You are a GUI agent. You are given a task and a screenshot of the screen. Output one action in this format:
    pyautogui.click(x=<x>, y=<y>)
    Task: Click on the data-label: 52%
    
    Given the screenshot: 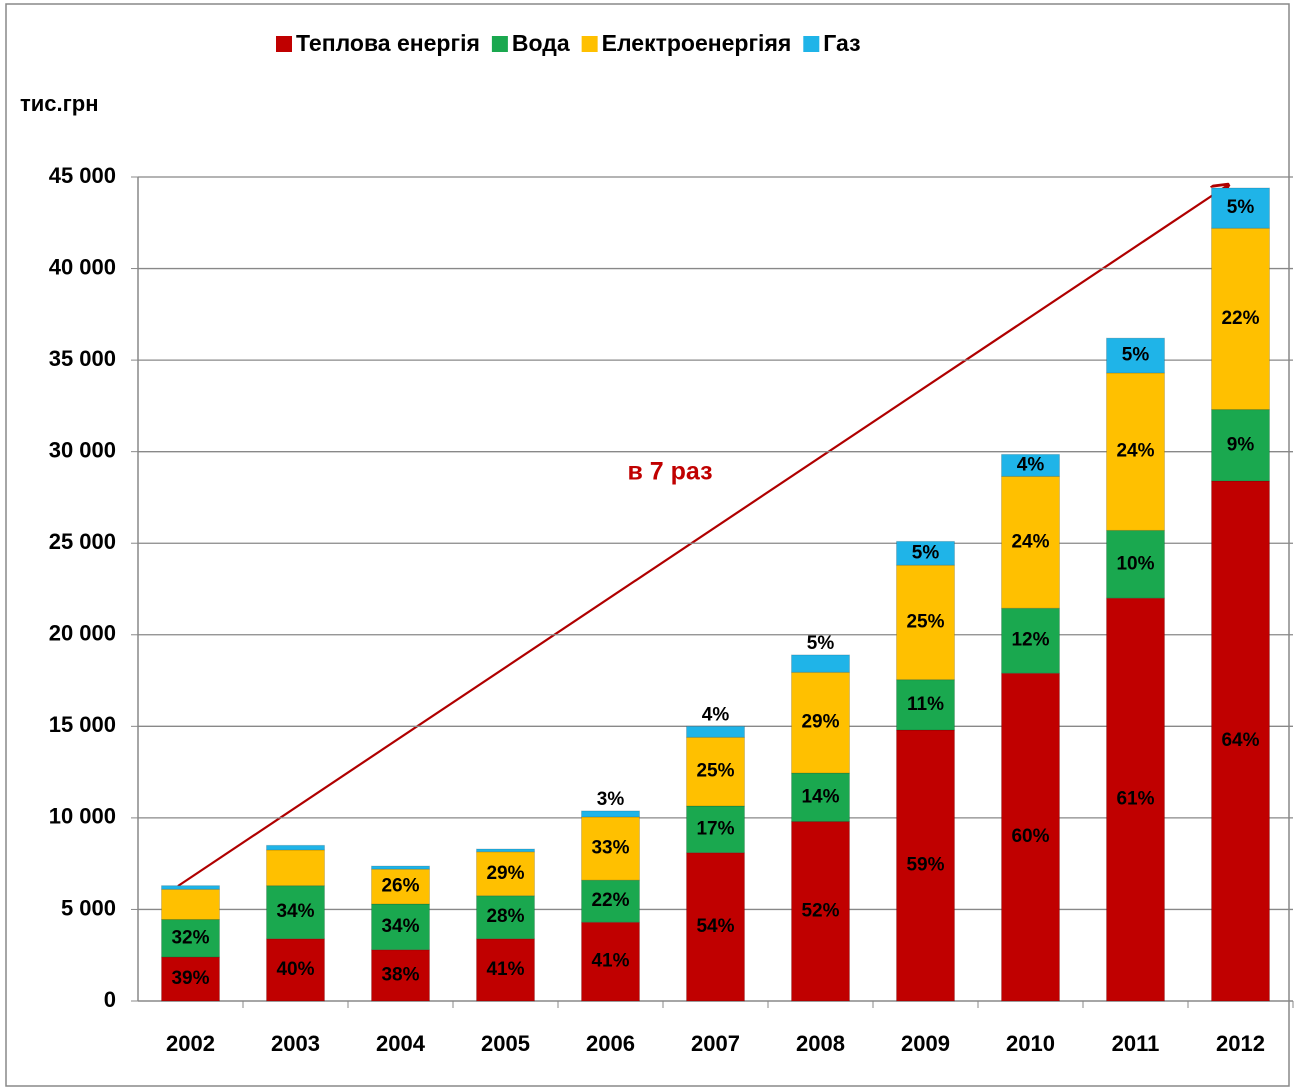 What is the action you would take?
    pyautogui.click(x=820, y=910)
    